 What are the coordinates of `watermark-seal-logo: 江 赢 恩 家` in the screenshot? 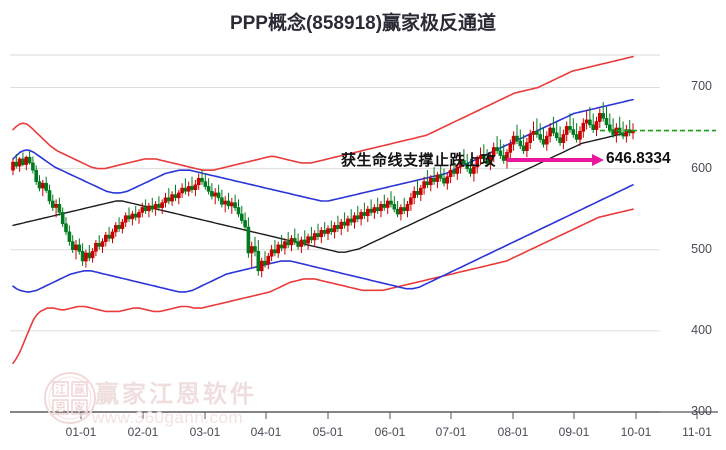 It's located at (70, 398).